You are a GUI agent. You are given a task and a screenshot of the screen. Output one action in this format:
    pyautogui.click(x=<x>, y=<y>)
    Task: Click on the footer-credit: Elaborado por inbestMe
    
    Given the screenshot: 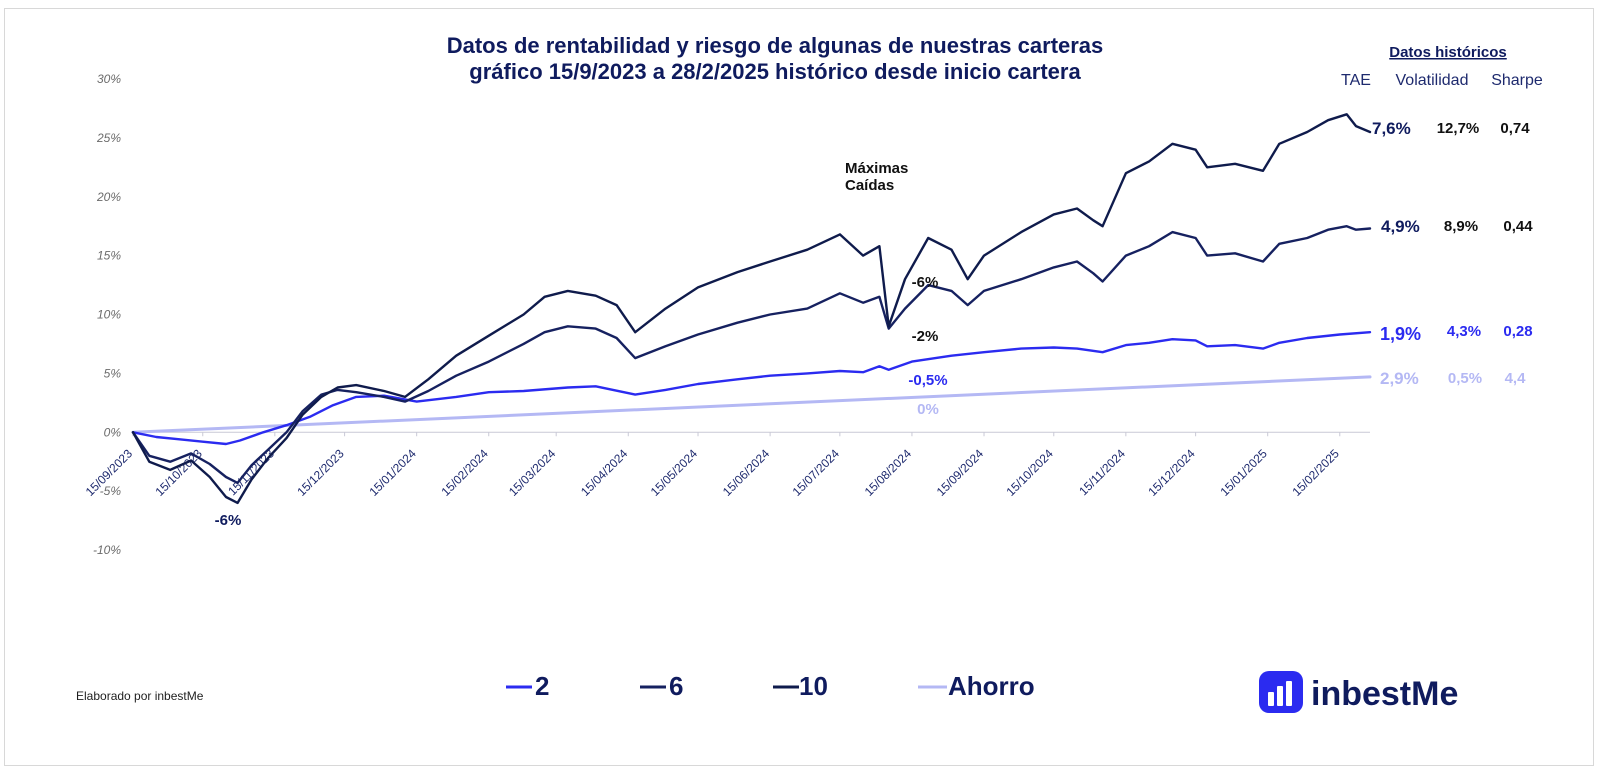 What is the action you would take?
    pyautogui.click(x=140, y=696)
    